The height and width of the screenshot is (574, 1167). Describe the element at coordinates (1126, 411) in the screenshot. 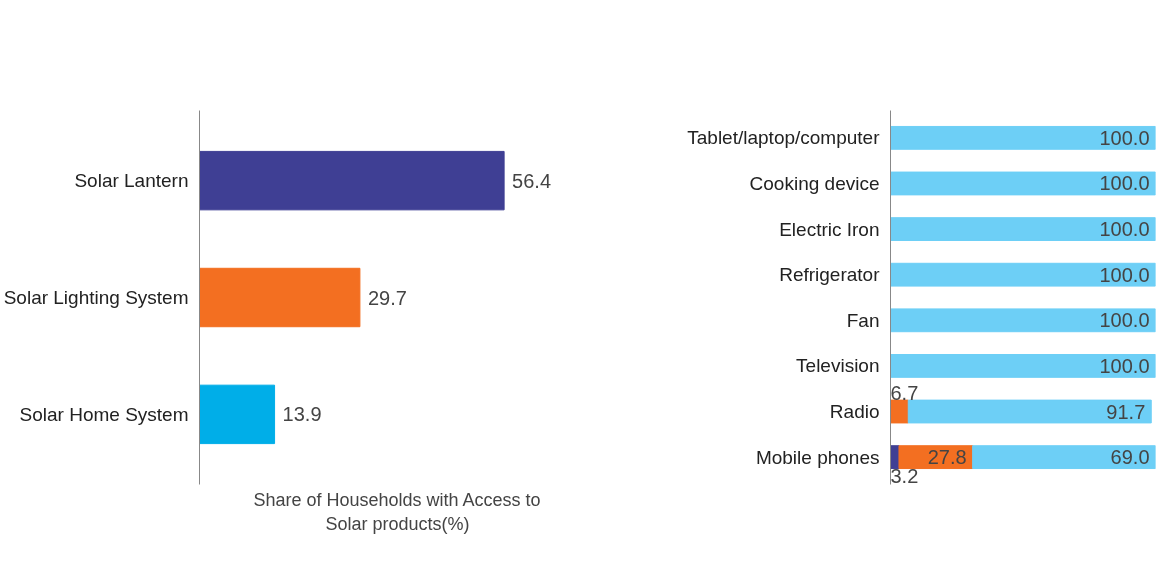

I see `data-label: 91.7` at that location.